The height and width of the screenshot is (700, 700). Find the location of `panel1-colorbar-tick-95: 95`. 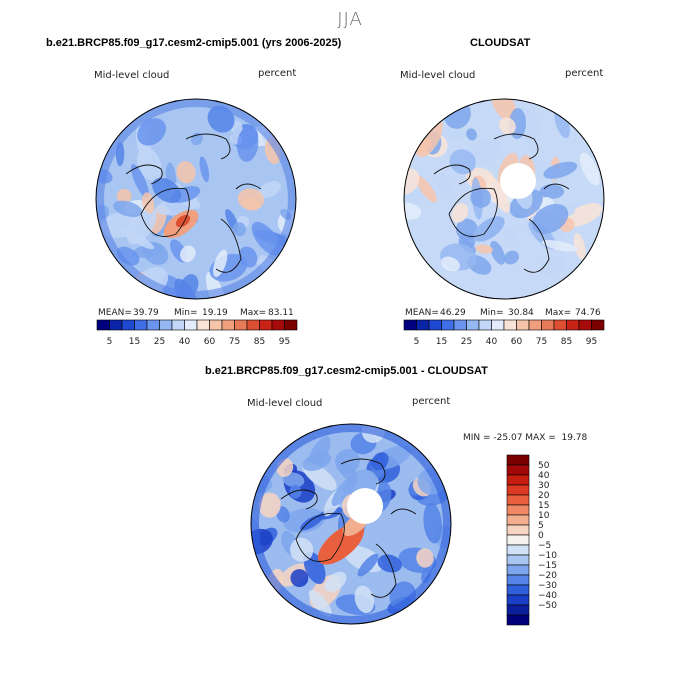

panel1-colorbar-tick-95: 95 is located at coordinates (284, 342).